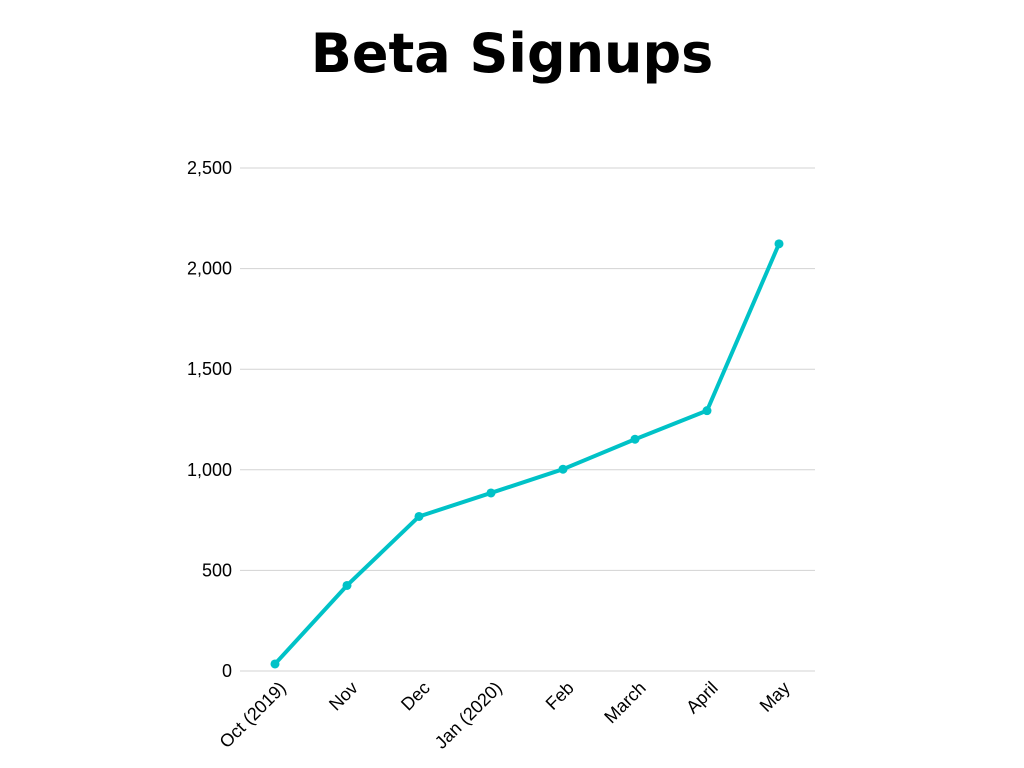 The width and height of the screenshot is (1024, 768). I want to click on y-tick-label: 500, so click(217, 570).